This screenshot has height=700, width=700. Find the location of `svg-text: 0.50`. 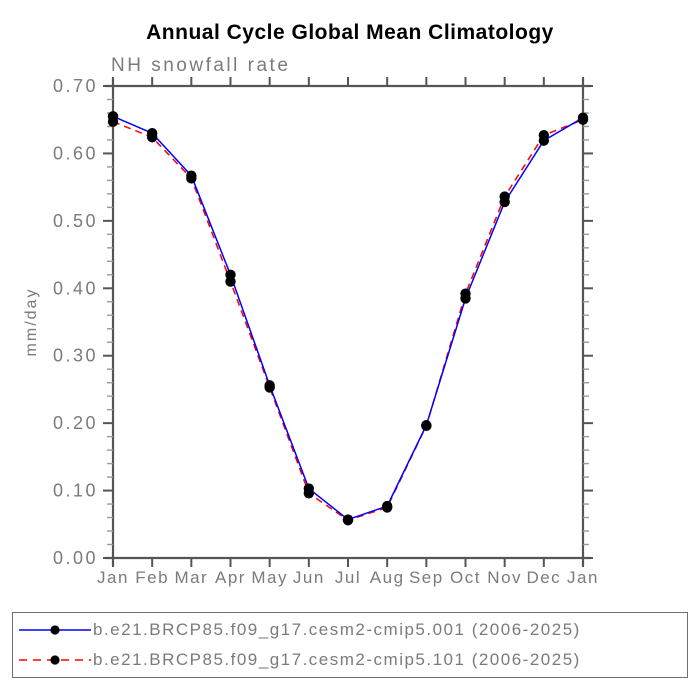

svg-text: 0.50 is located at coordinates (75, 221).